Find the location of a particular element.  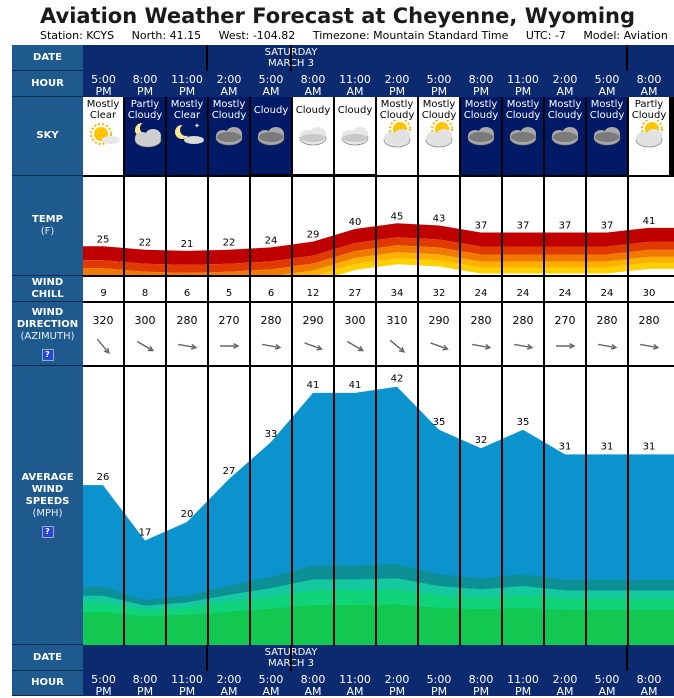

longitude: West: -104.82 is located at coordinates (257, 35).